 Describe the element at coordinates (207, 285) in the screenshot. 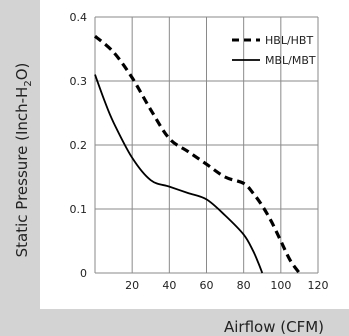

I see `x-tick-label: 60` at that location.